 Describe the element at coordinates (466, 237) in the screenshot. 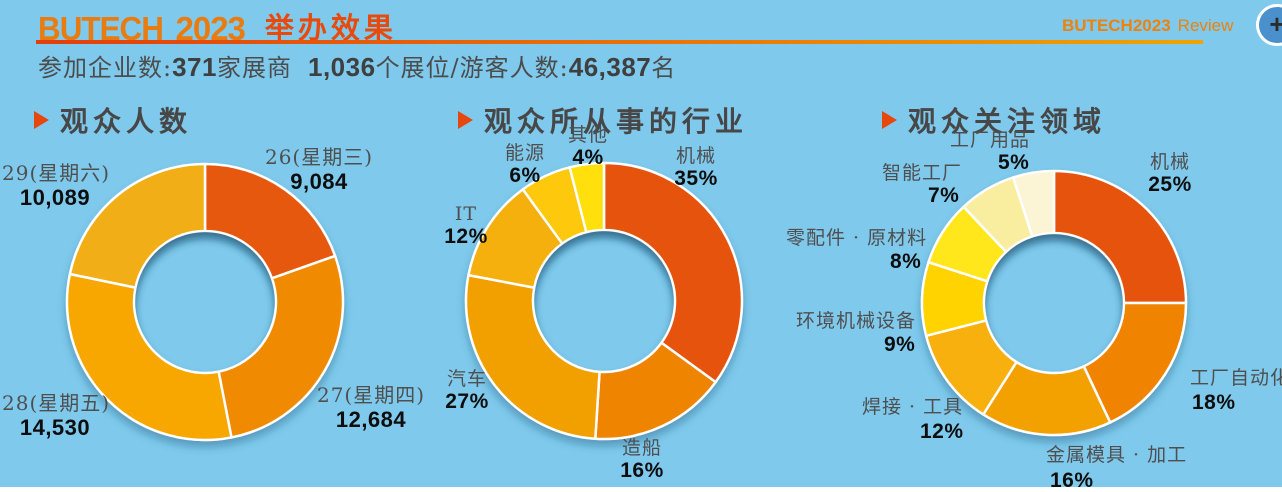

I see `slice-percent: 12%` at that location.